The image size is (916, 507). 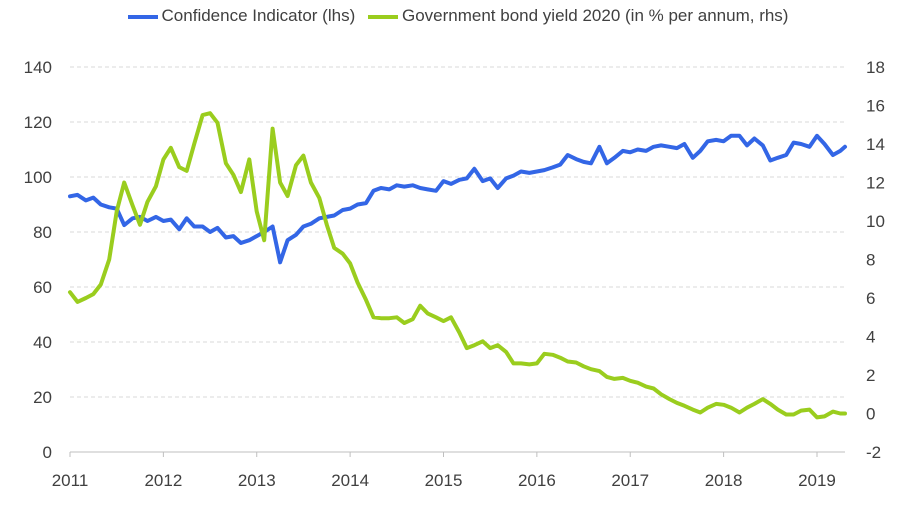 I want to click on y-right-tick-label: 4, so click(x=870, y=337).